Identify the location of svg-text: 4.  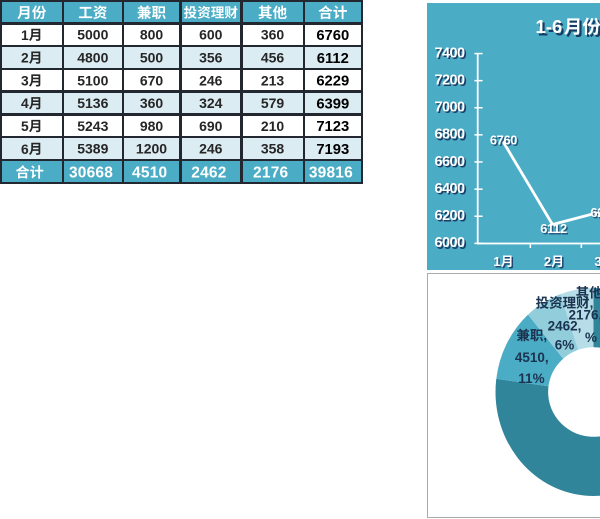
(25, 103).